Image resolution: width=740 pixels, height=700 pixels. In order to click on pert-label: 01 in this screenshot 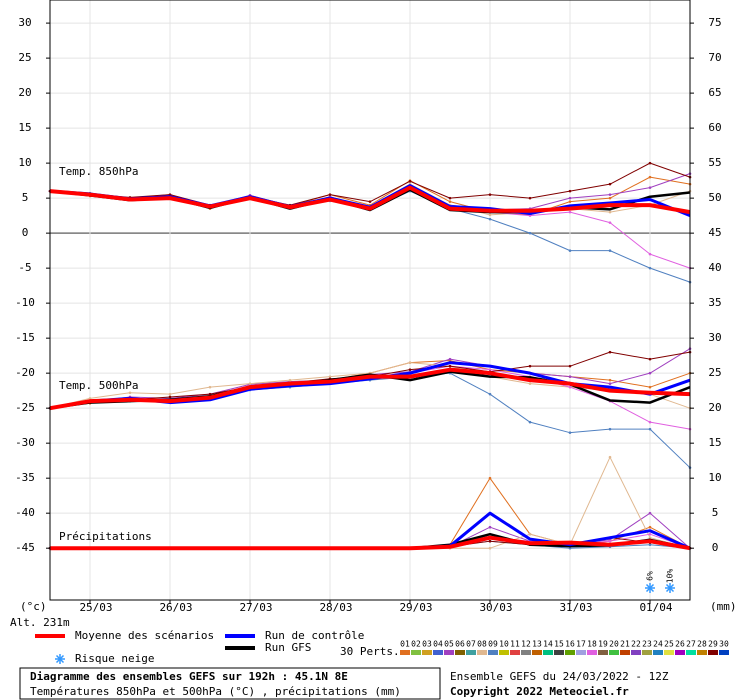, I will do `click(405, 644)`.